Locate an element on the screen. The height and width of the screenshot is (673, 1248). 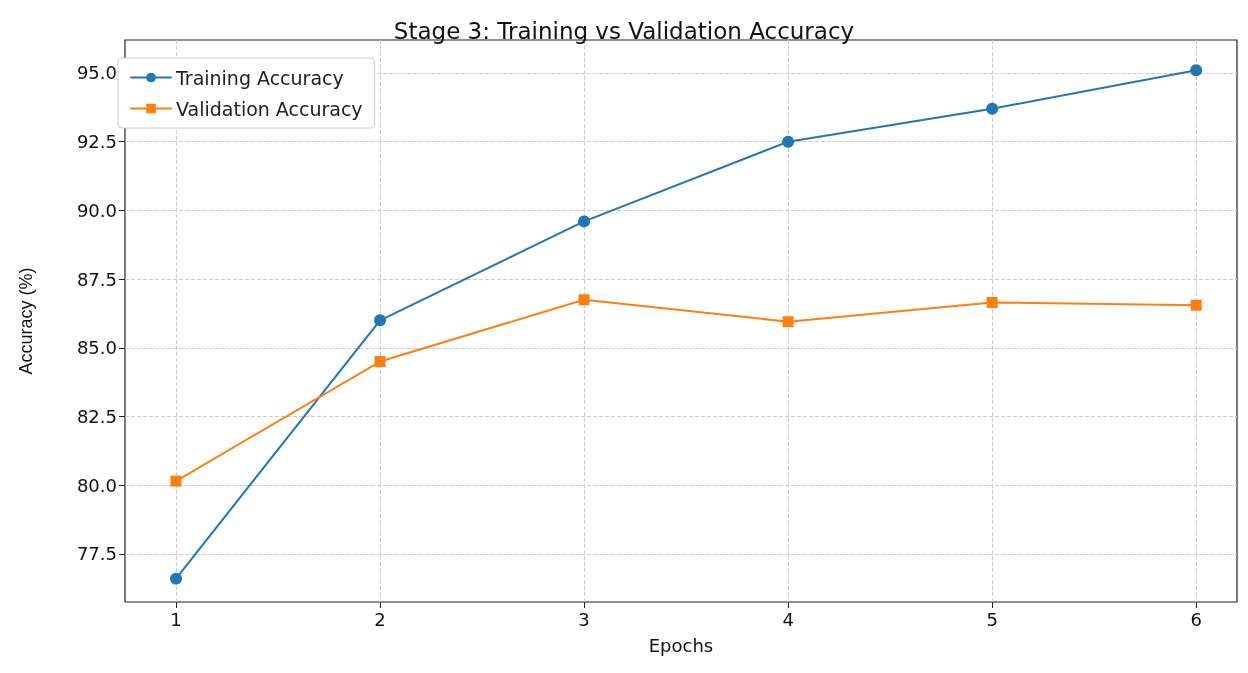
y-tick-label: 85.0 is located at coordinates (96, 348).